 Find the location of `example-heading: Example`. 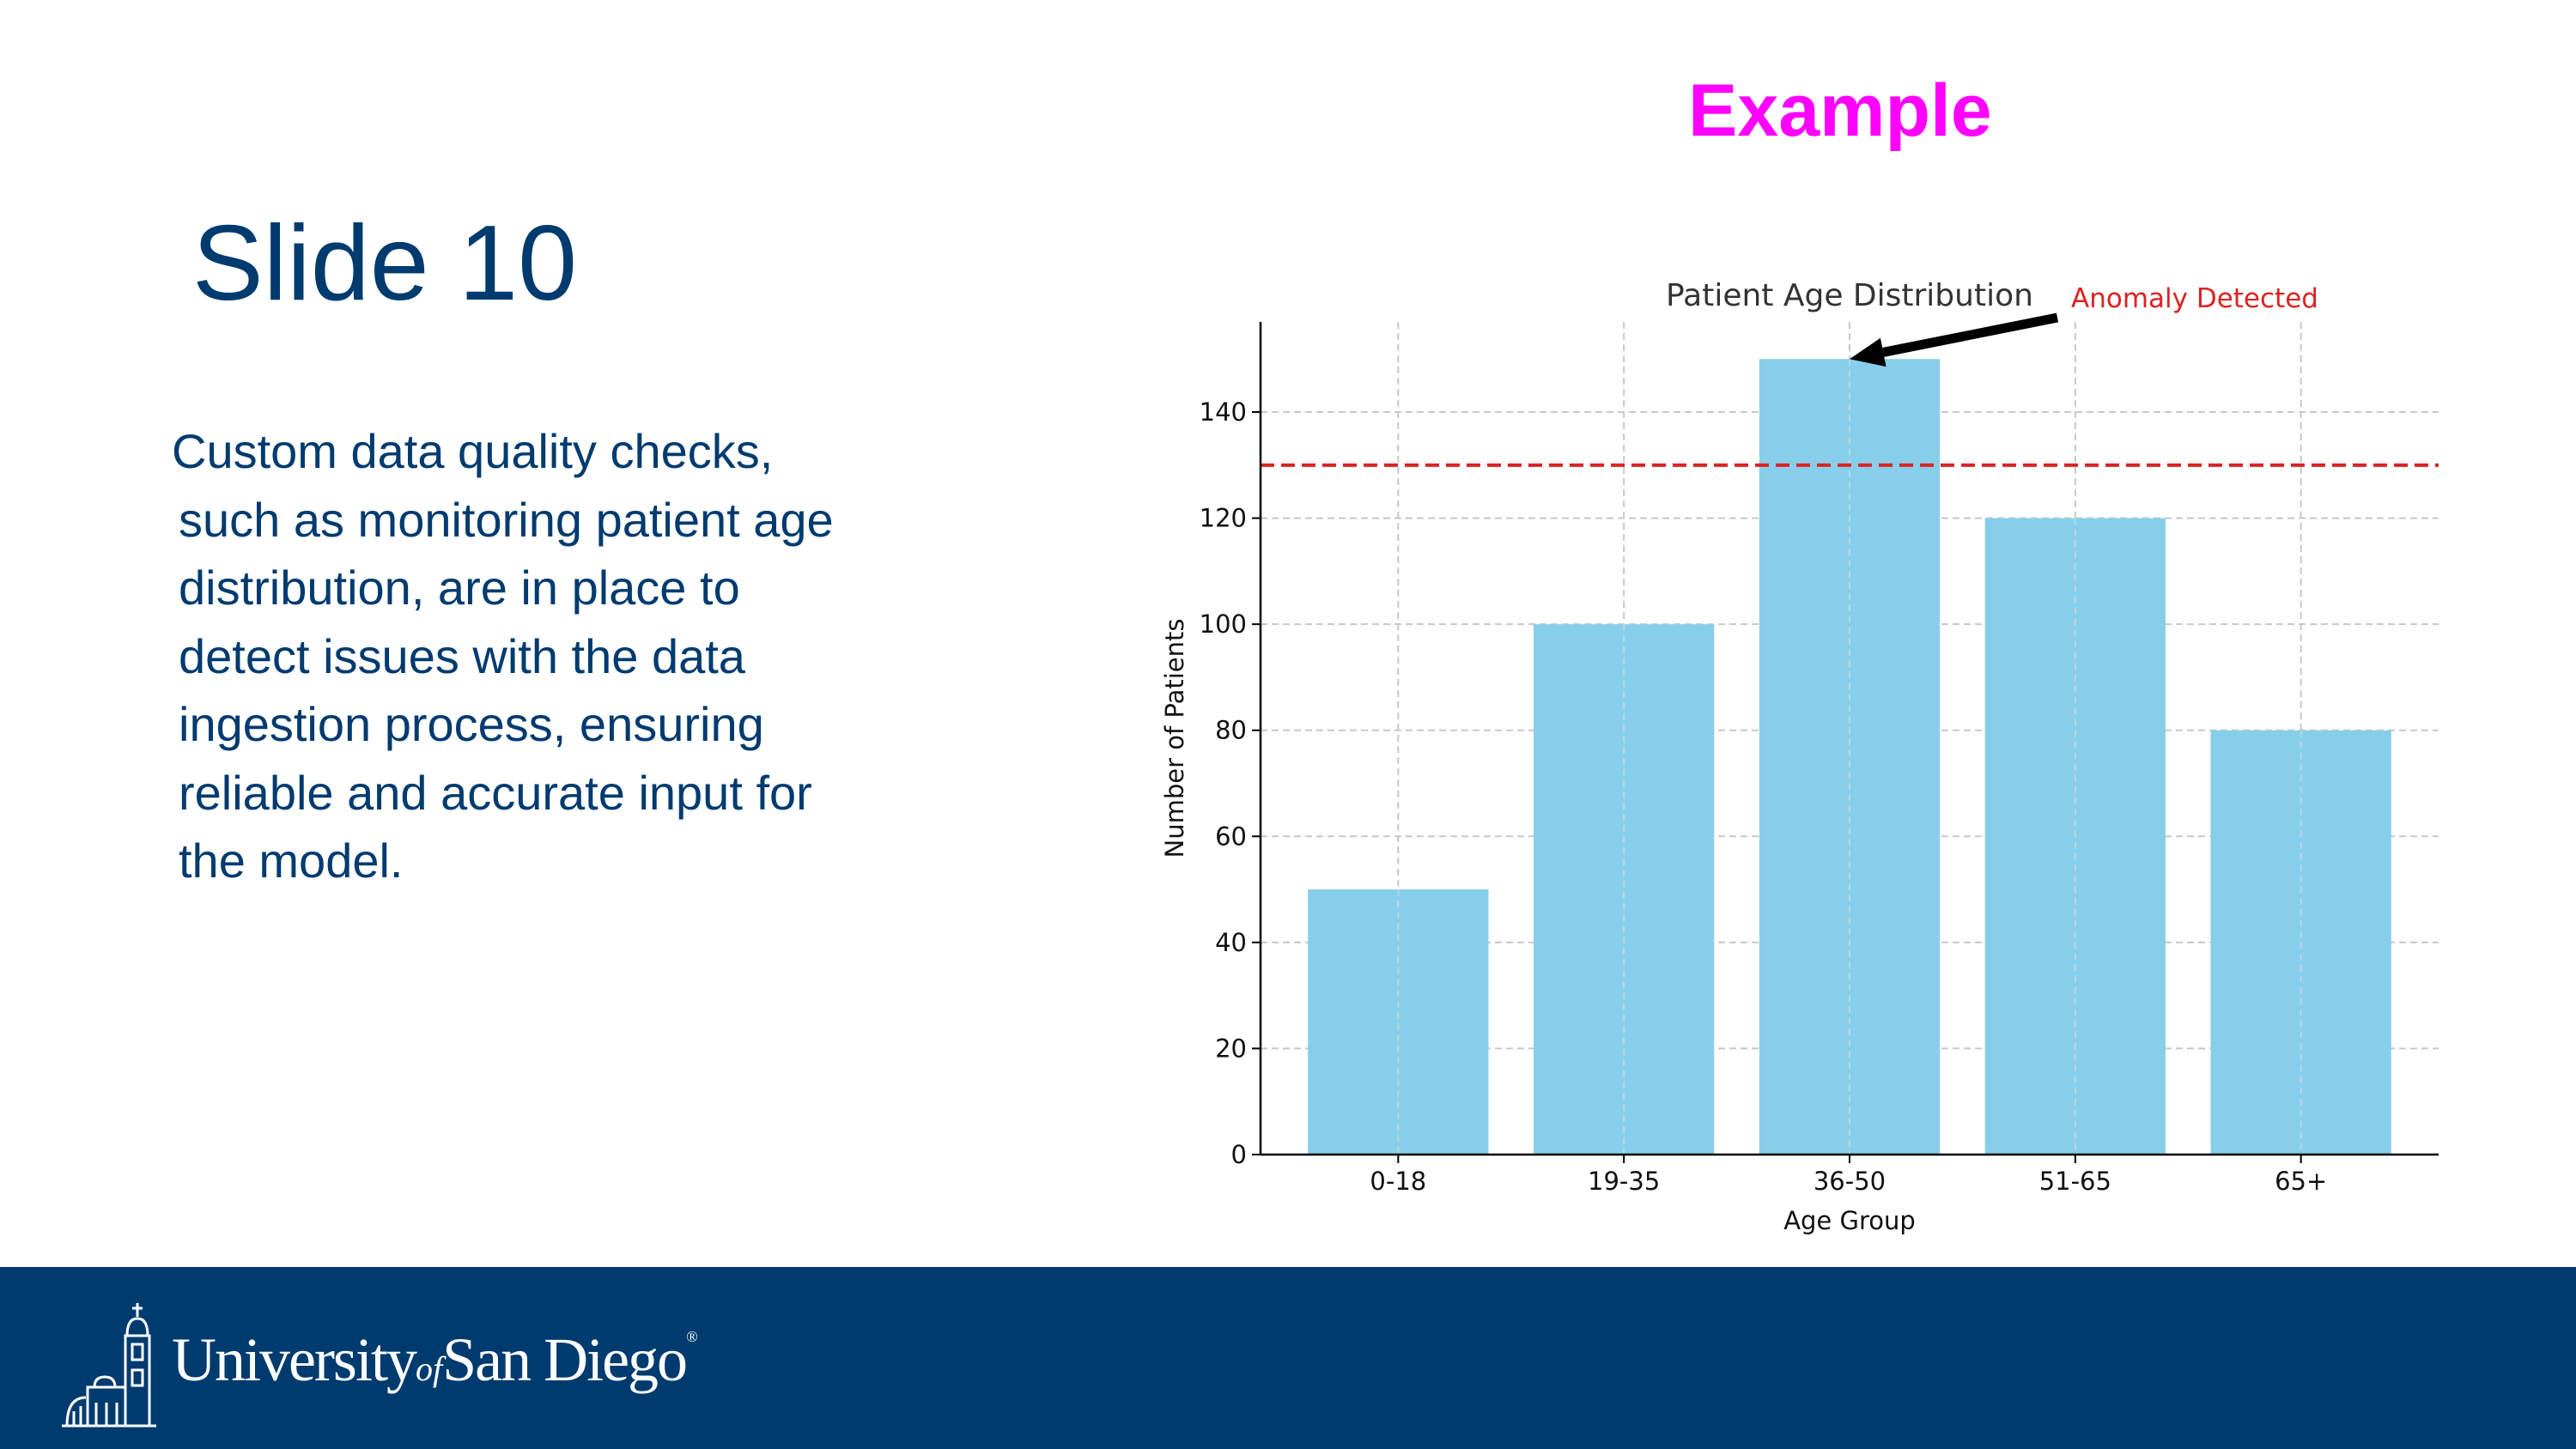

example-heading: Example is located at coordinates (1840, 111).